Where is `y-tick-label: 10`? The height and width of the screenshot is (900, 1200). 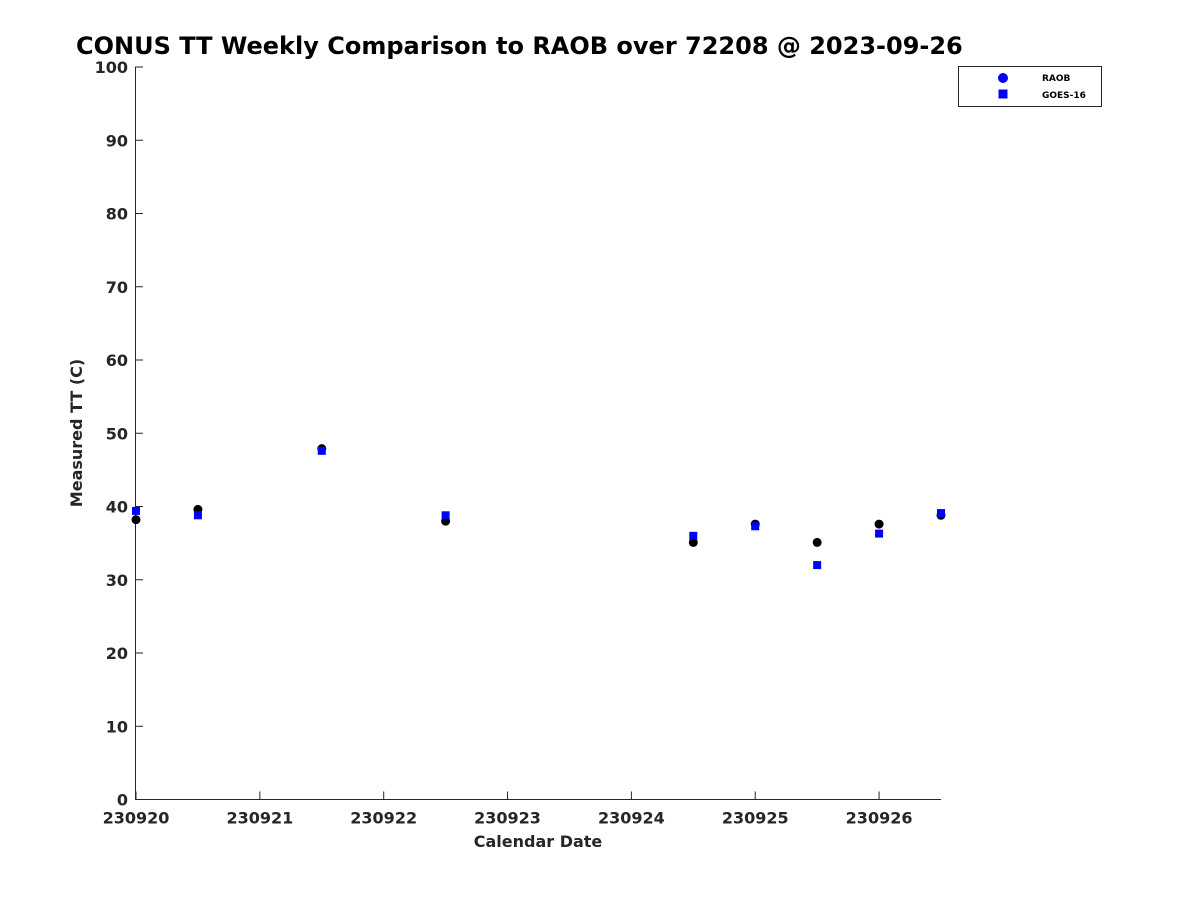 y-tick-label: 10 is located at coordinates (117, 726).